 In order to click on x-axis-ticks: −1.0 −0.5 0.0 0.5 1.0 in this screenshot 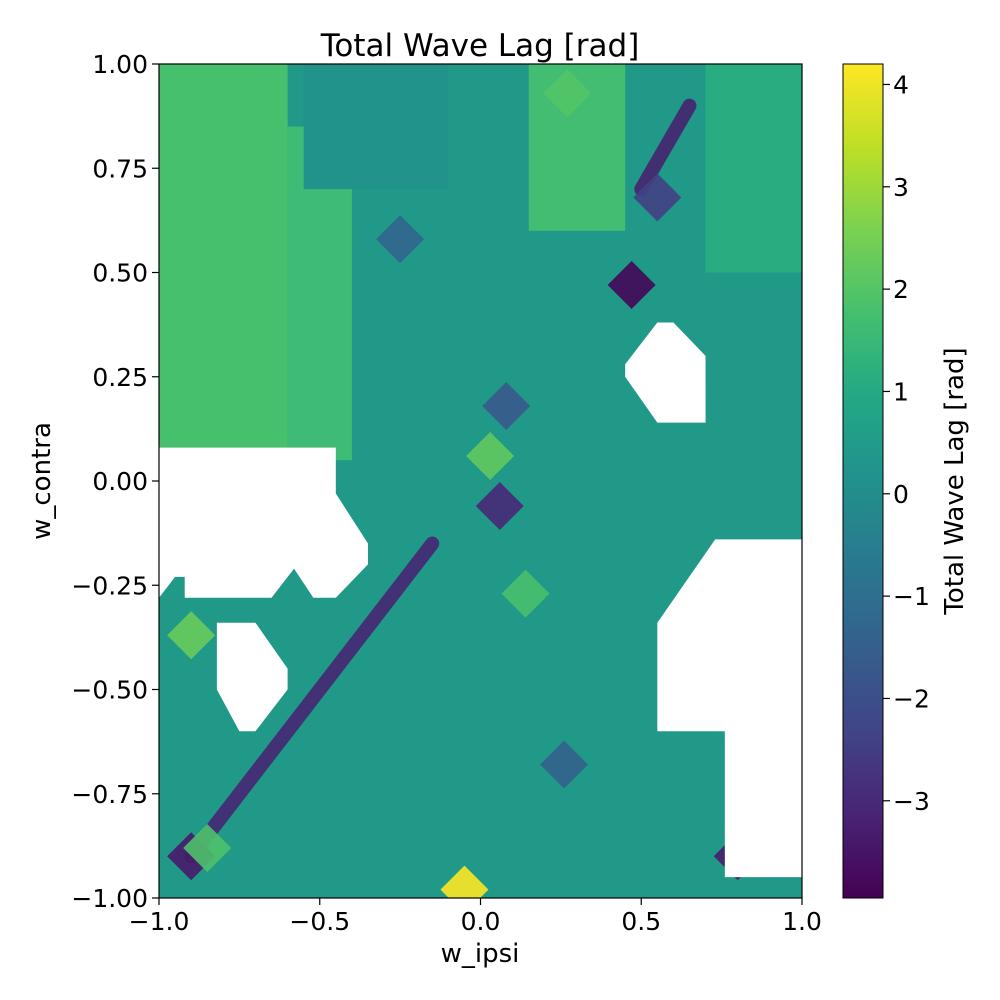, I will do `click(475, 917)`.